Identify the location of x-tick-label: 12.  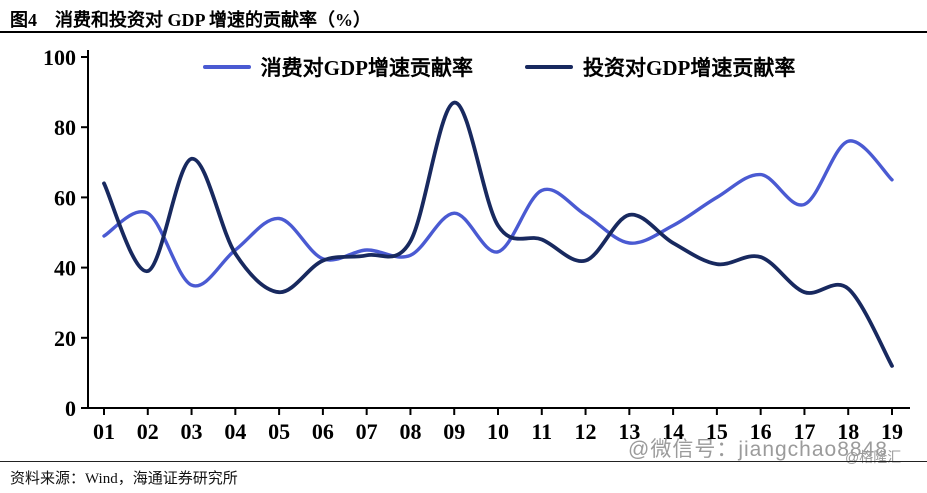
(586, 431).